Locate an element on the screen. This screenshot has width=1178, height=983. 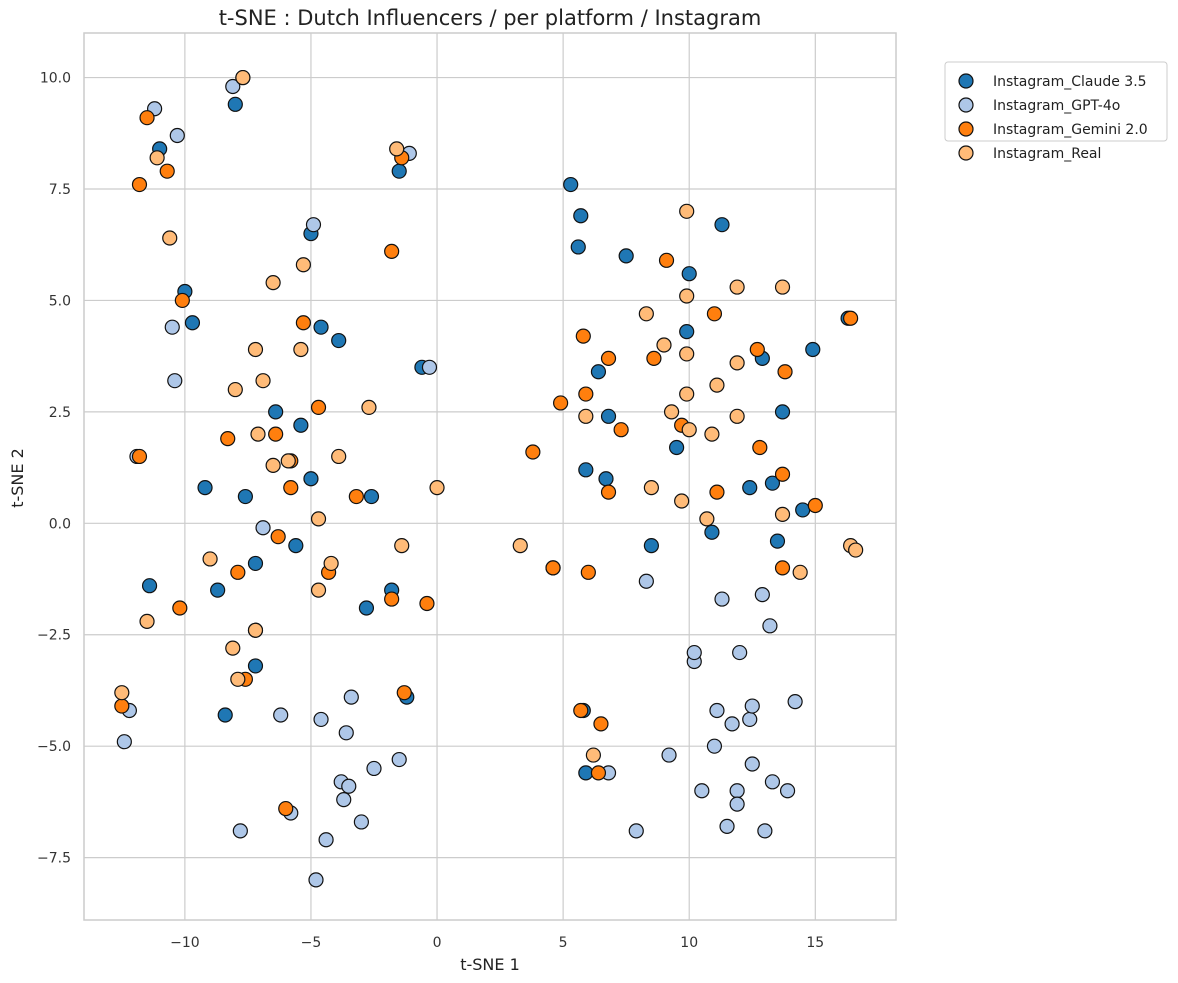
legend-label: Instagram_Claude 3.5 is located at coordinates (1070, 82).